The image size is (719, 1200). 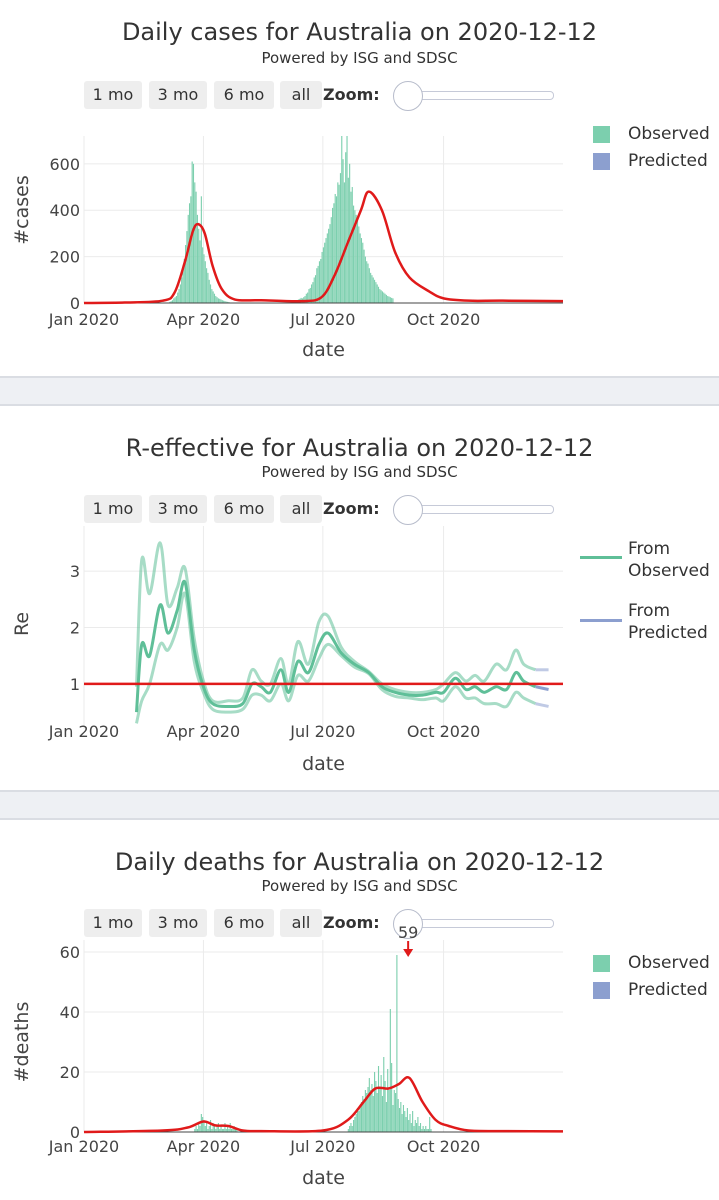 What do you see at coordinates (359, 862) in the screenshot?
I see `chart-title: Daily deaths for Australia on 2020-12-12` at bounding box center [359, 862].